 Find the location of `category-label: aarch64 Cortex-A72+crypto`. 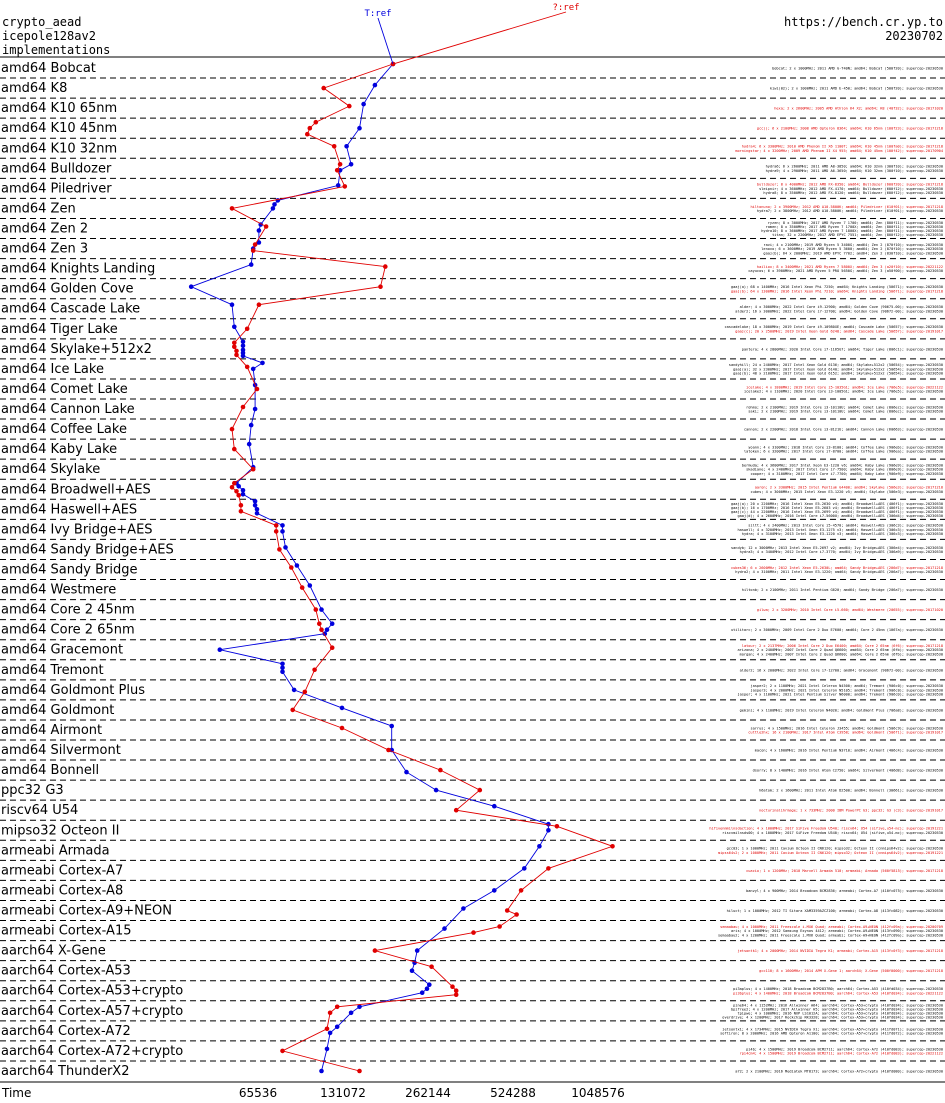

category-label: aarch64 Cortex-A72+crypto is located at coordinates (92, 1051).